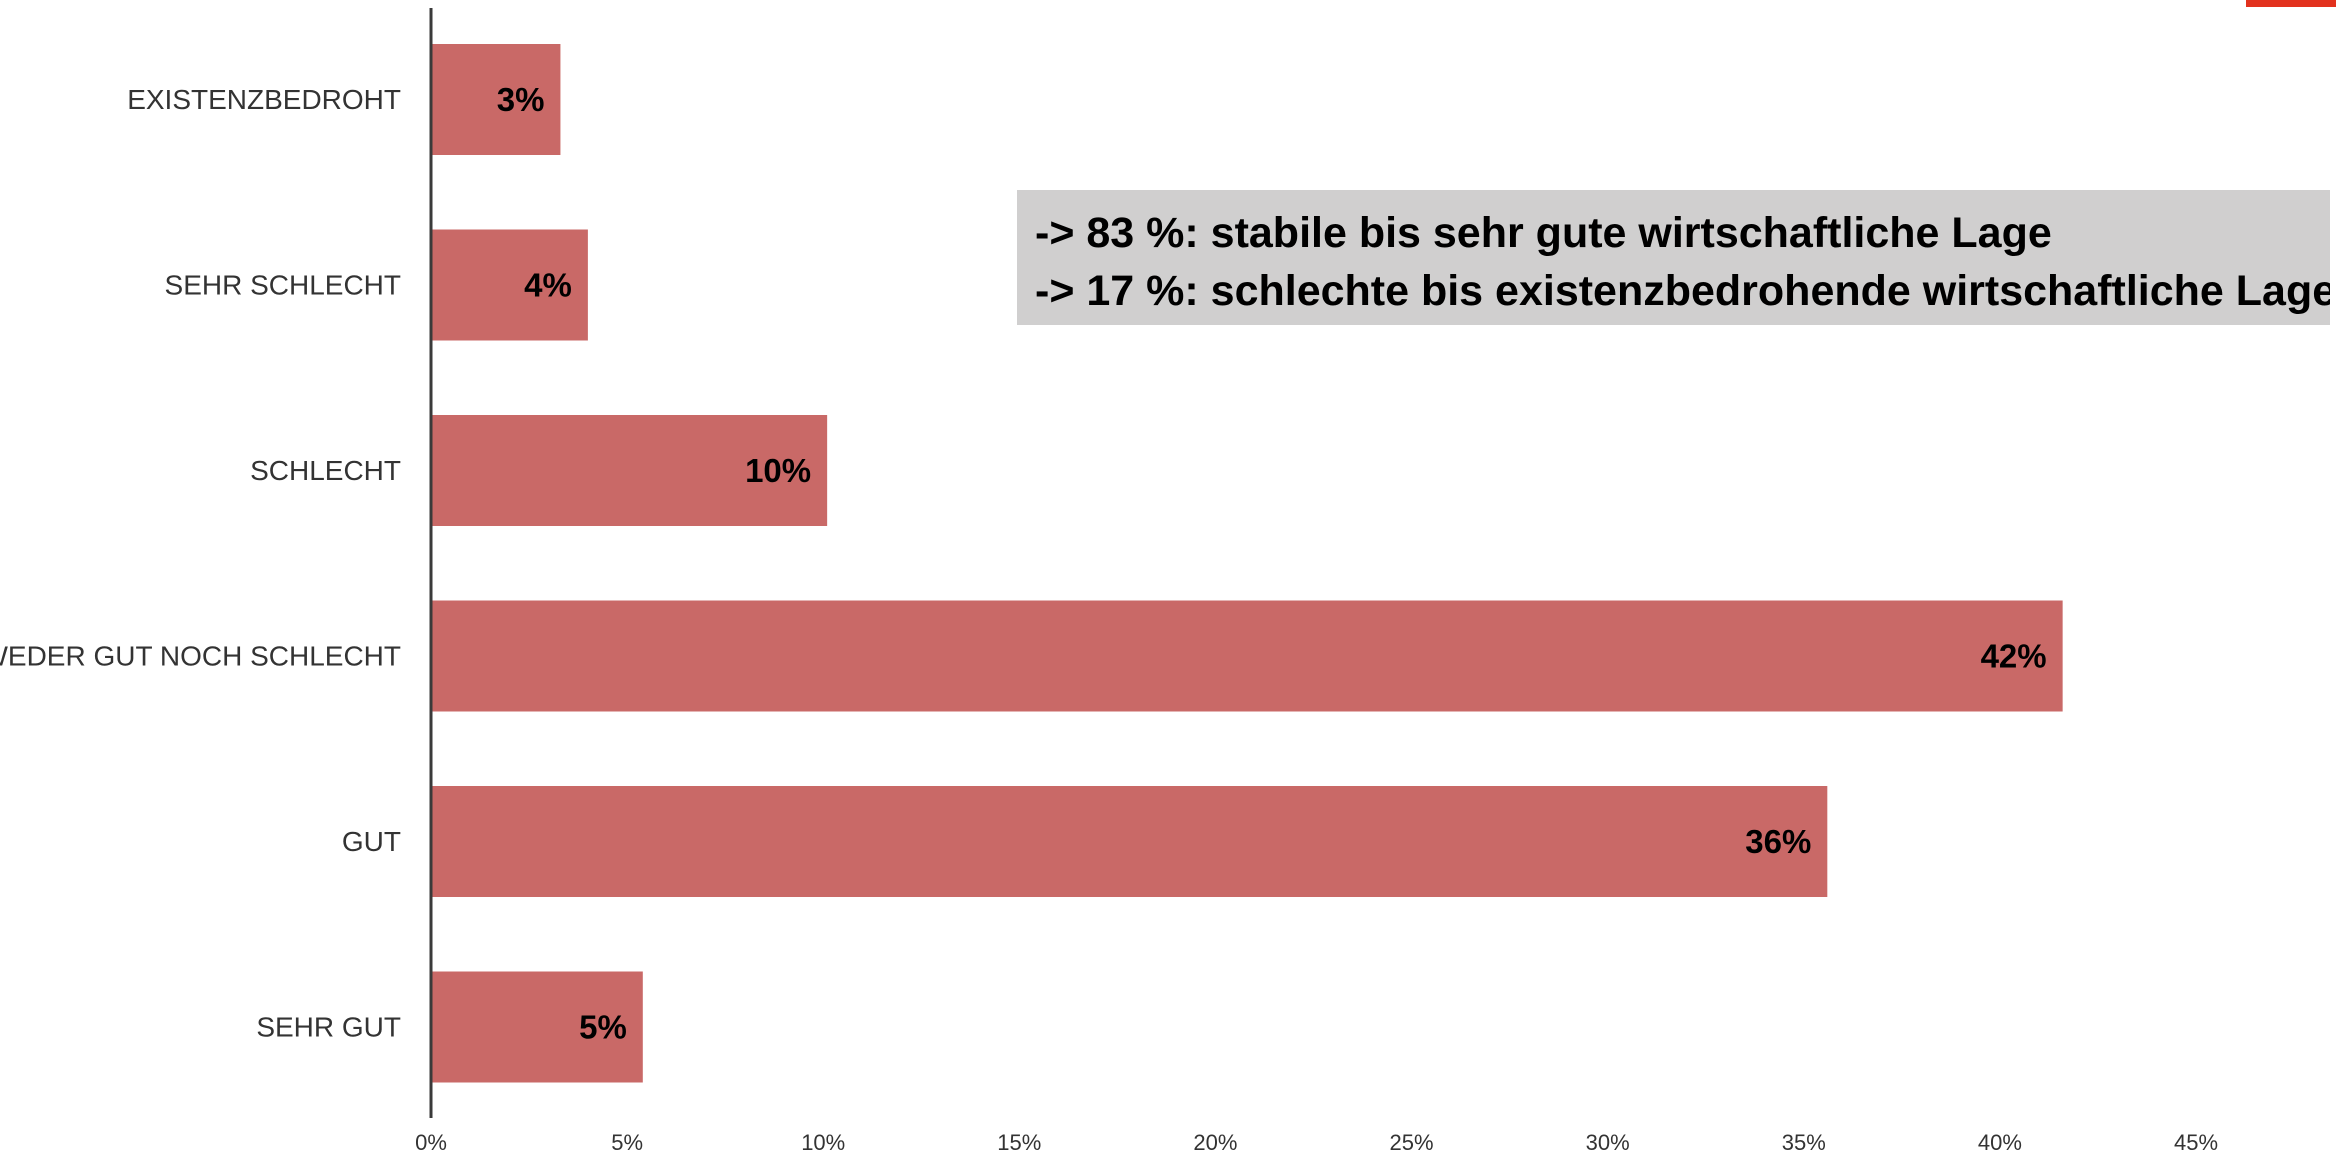  What do you see at coordinates (325, 470) in the screenshot?
I see `category-label-2: SCHLECHT` at bounding box center [325, 470].